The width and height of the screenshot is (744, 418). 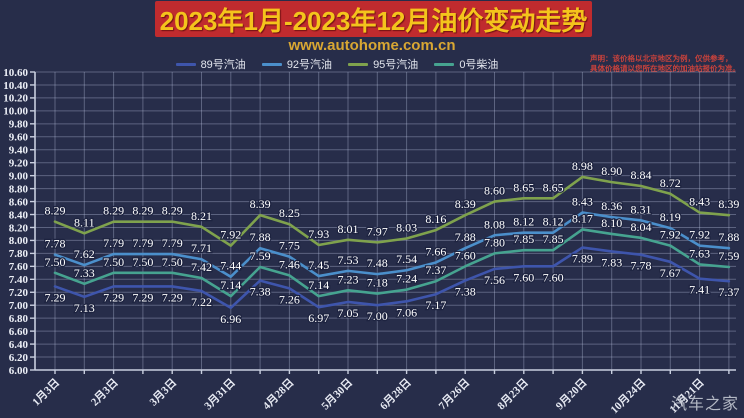 I want to click on legend-item-1: 92号汽油, so click(x=297, y=64).